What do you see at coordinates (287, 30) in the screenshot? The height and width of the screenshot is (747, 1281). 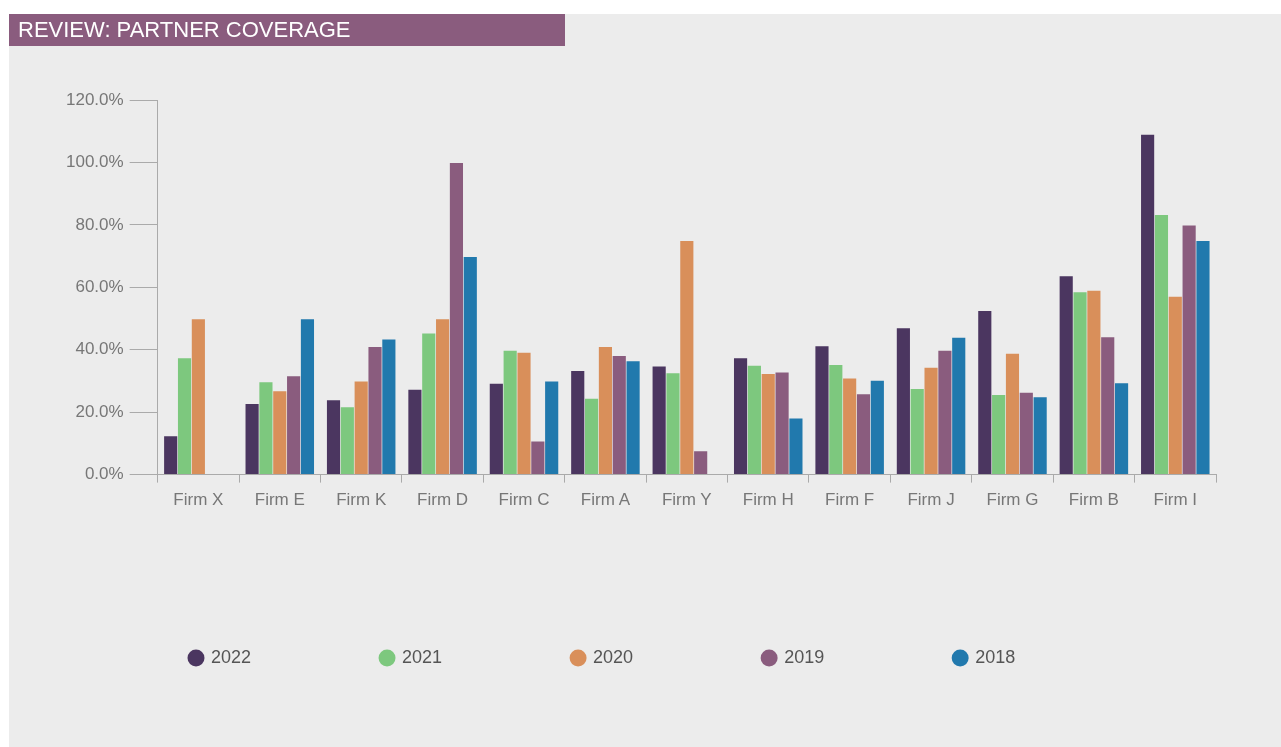 I see `chart-title: REVIEW: PARTNER COVERAGE` at bounding box center [287, 30].